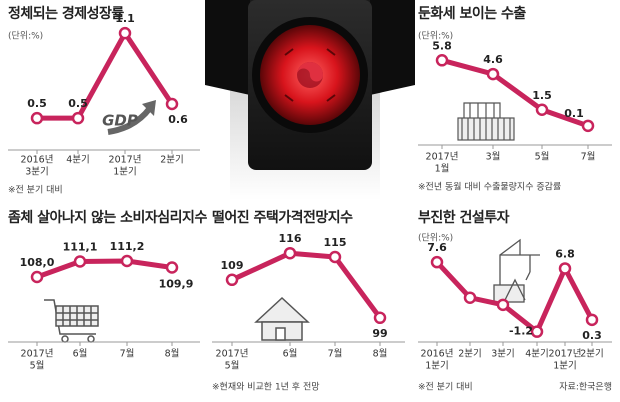 The height and width of the screenshot is (402, 620). I want to click on export-building-icon, so click(486, 121).